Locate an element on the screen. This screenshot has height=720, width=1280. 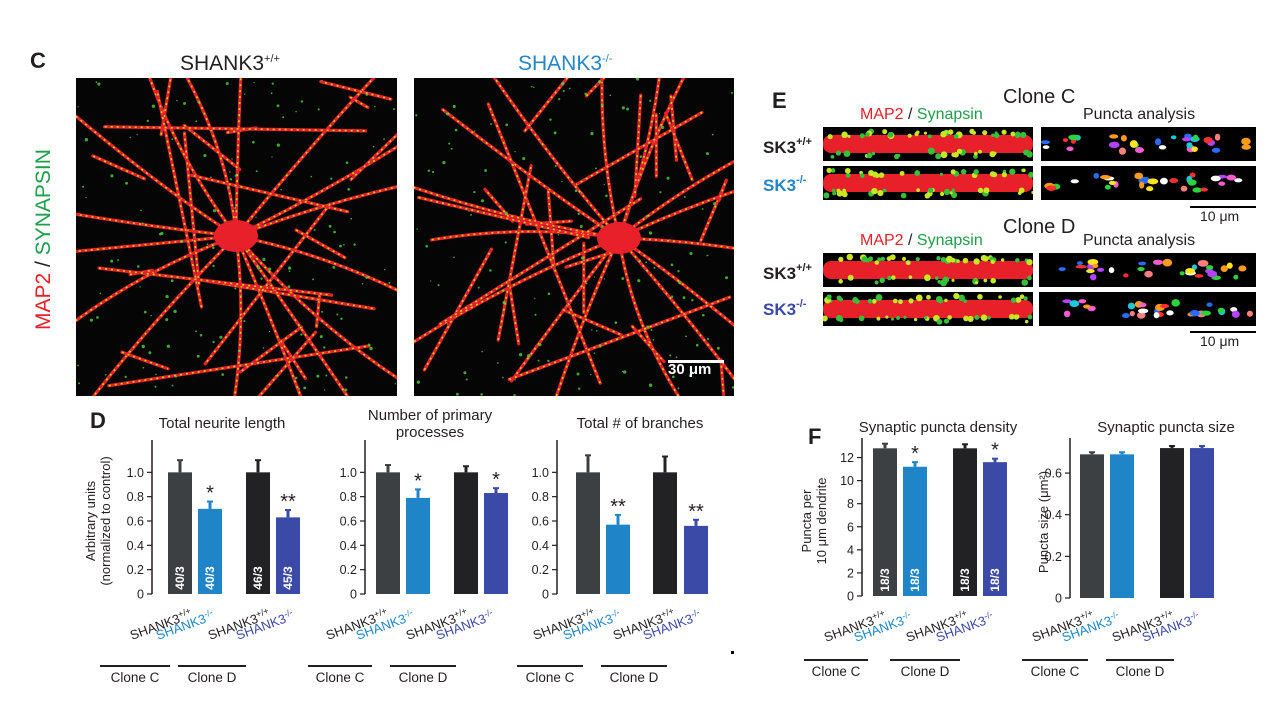
y-axis-label: Arbitrary units is located at coordinates (90, 520).